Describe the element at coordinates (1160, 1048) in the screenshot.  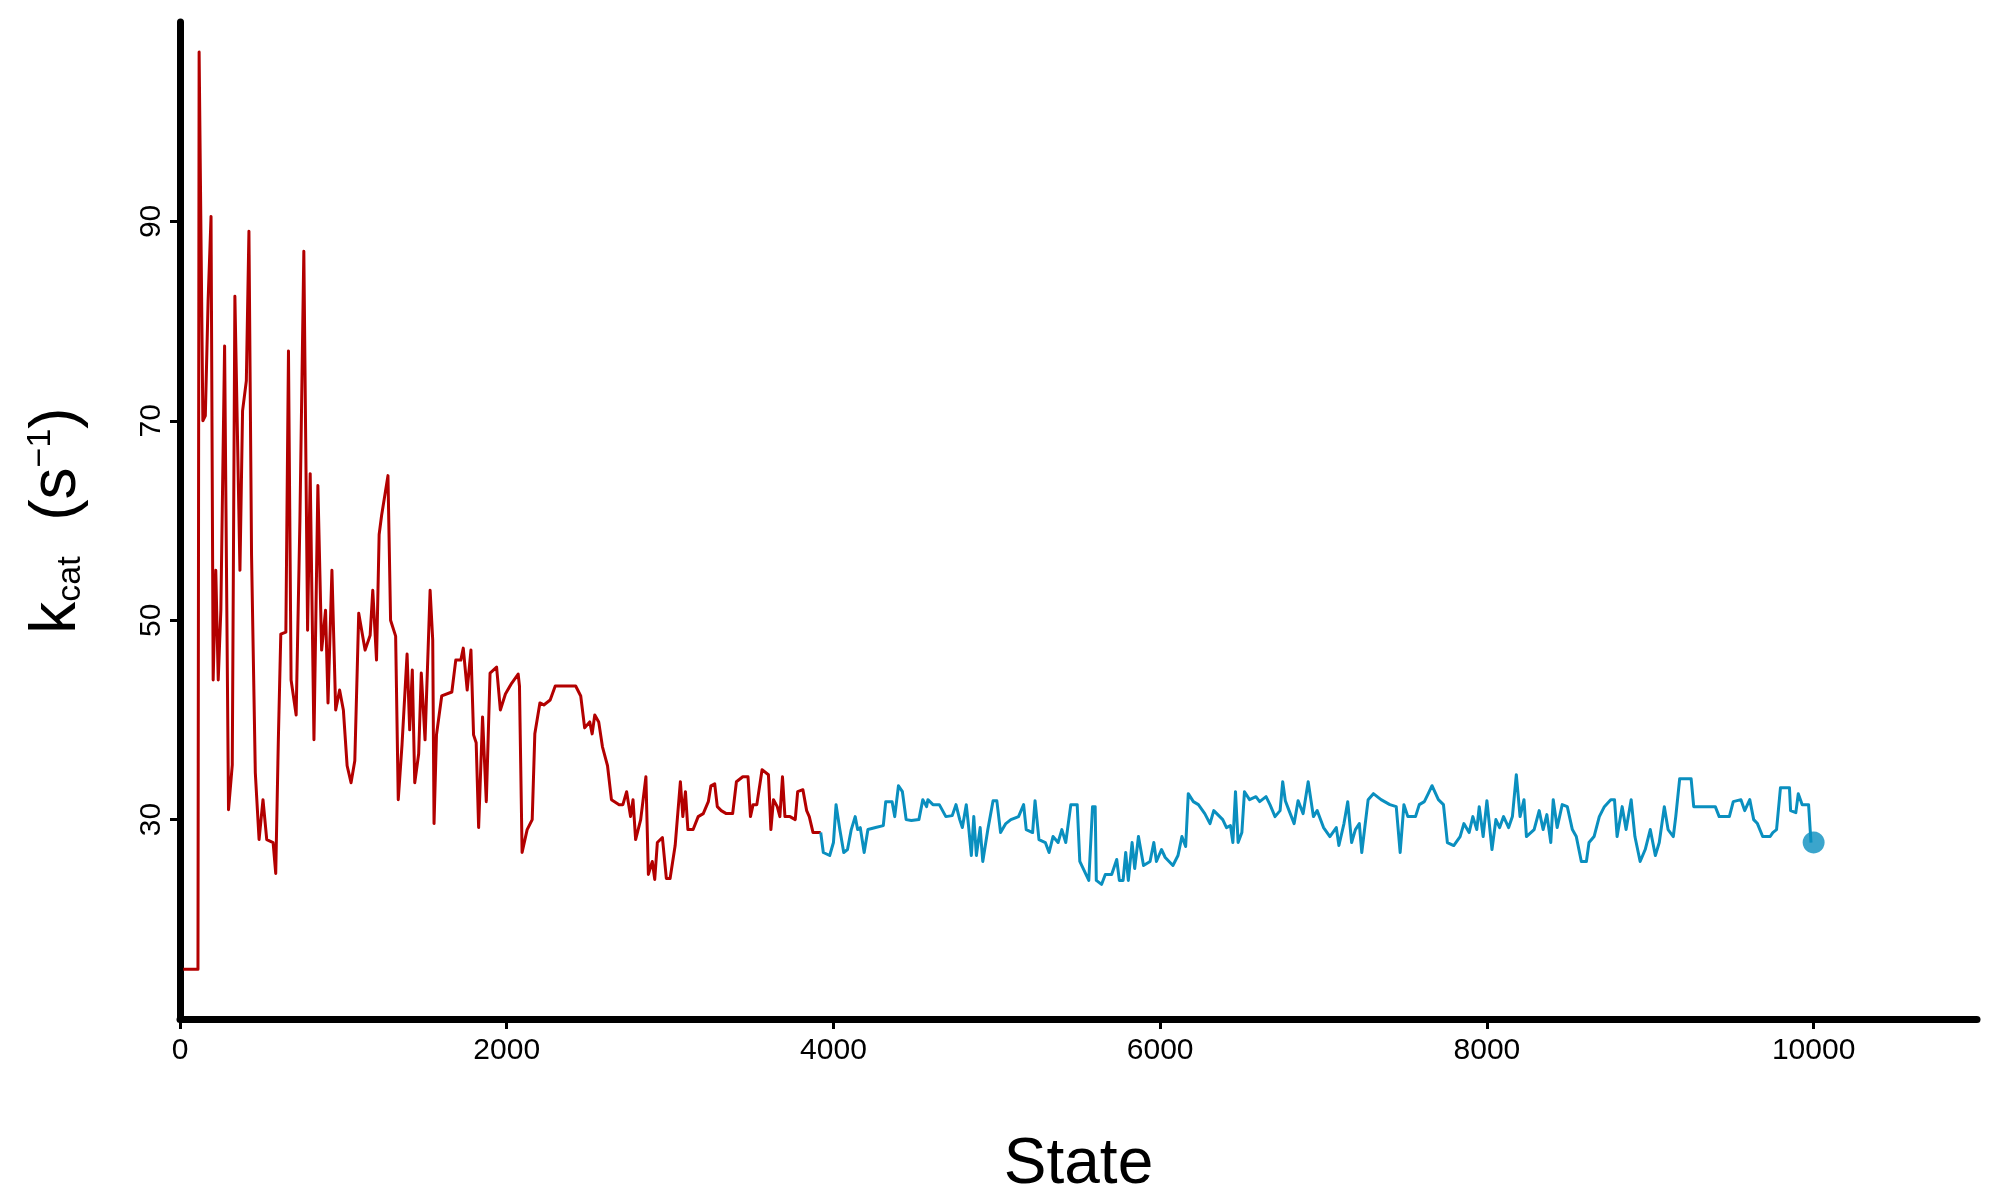
I see `x-tick-label: 6000` at that location.